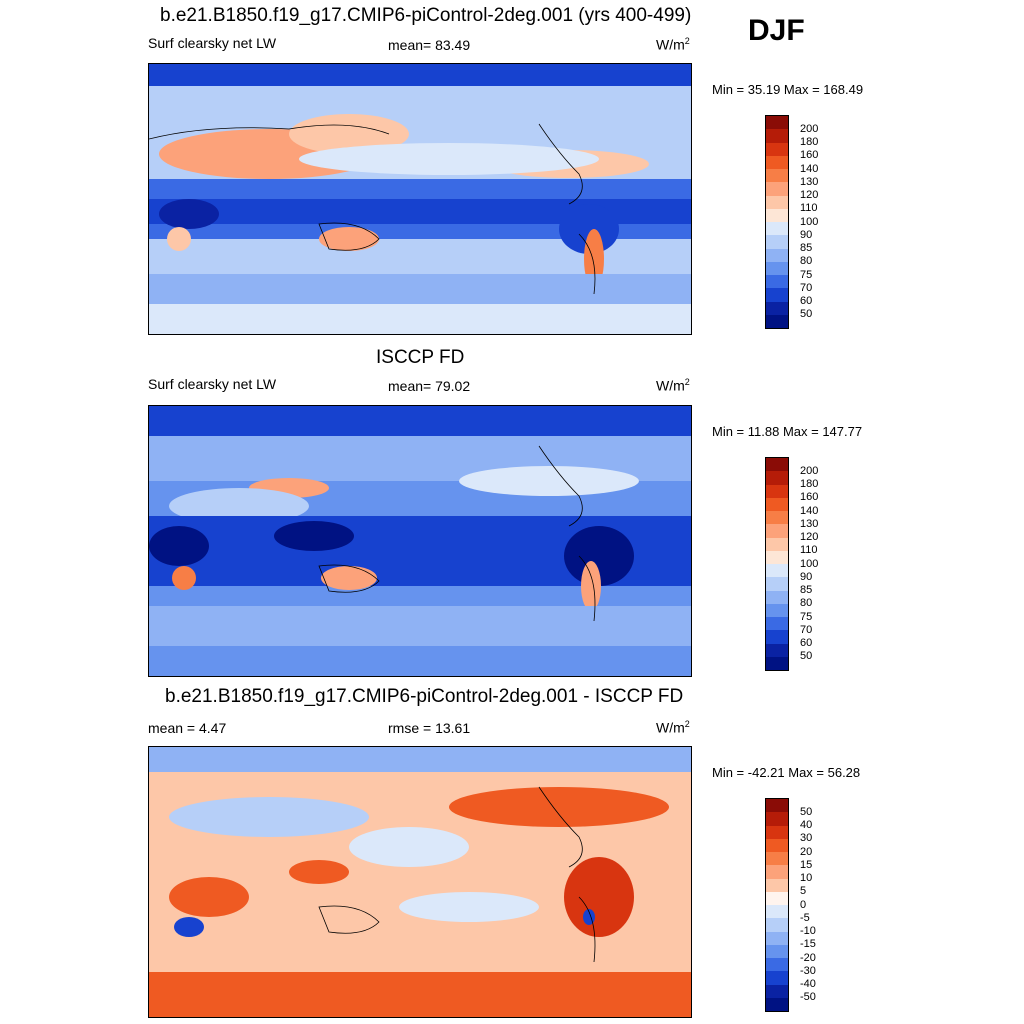 This screenshot has height=1024, width=1024. Describe the element at coordinates (808, 997) in the screenshot. I see `colorbar-label: -50` at that location.